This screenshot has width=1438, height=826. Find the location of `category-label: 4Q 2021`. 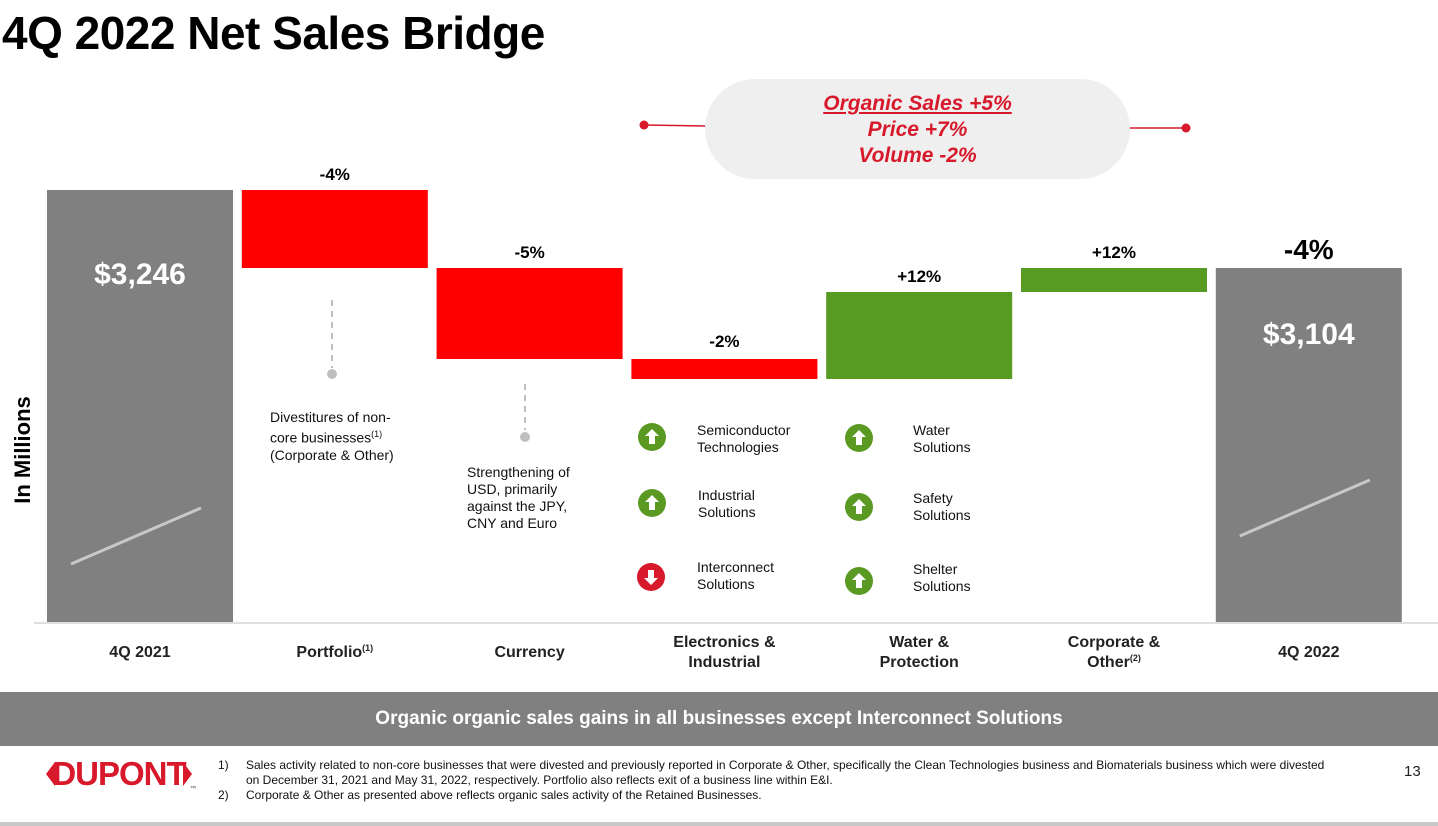

category-label: 4Q 2021 is located at coordinates (139, 652).